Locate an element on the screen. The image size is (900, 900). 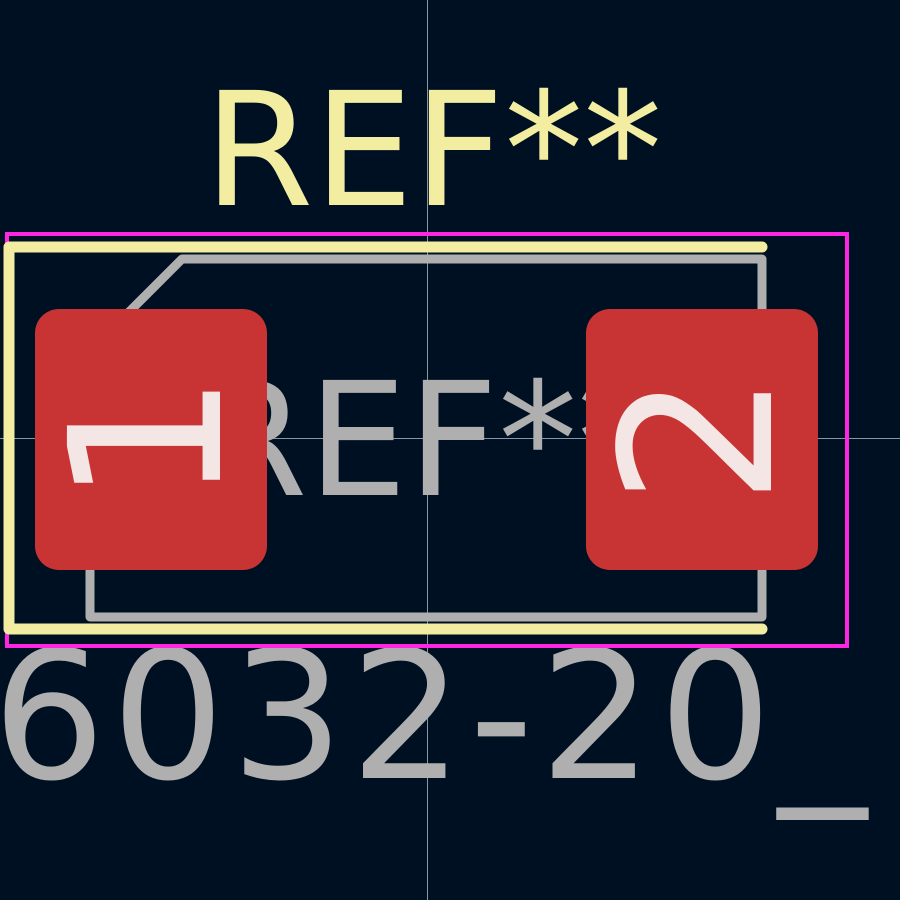
pad-1-number: 1 is located at coordinates (147, 439).